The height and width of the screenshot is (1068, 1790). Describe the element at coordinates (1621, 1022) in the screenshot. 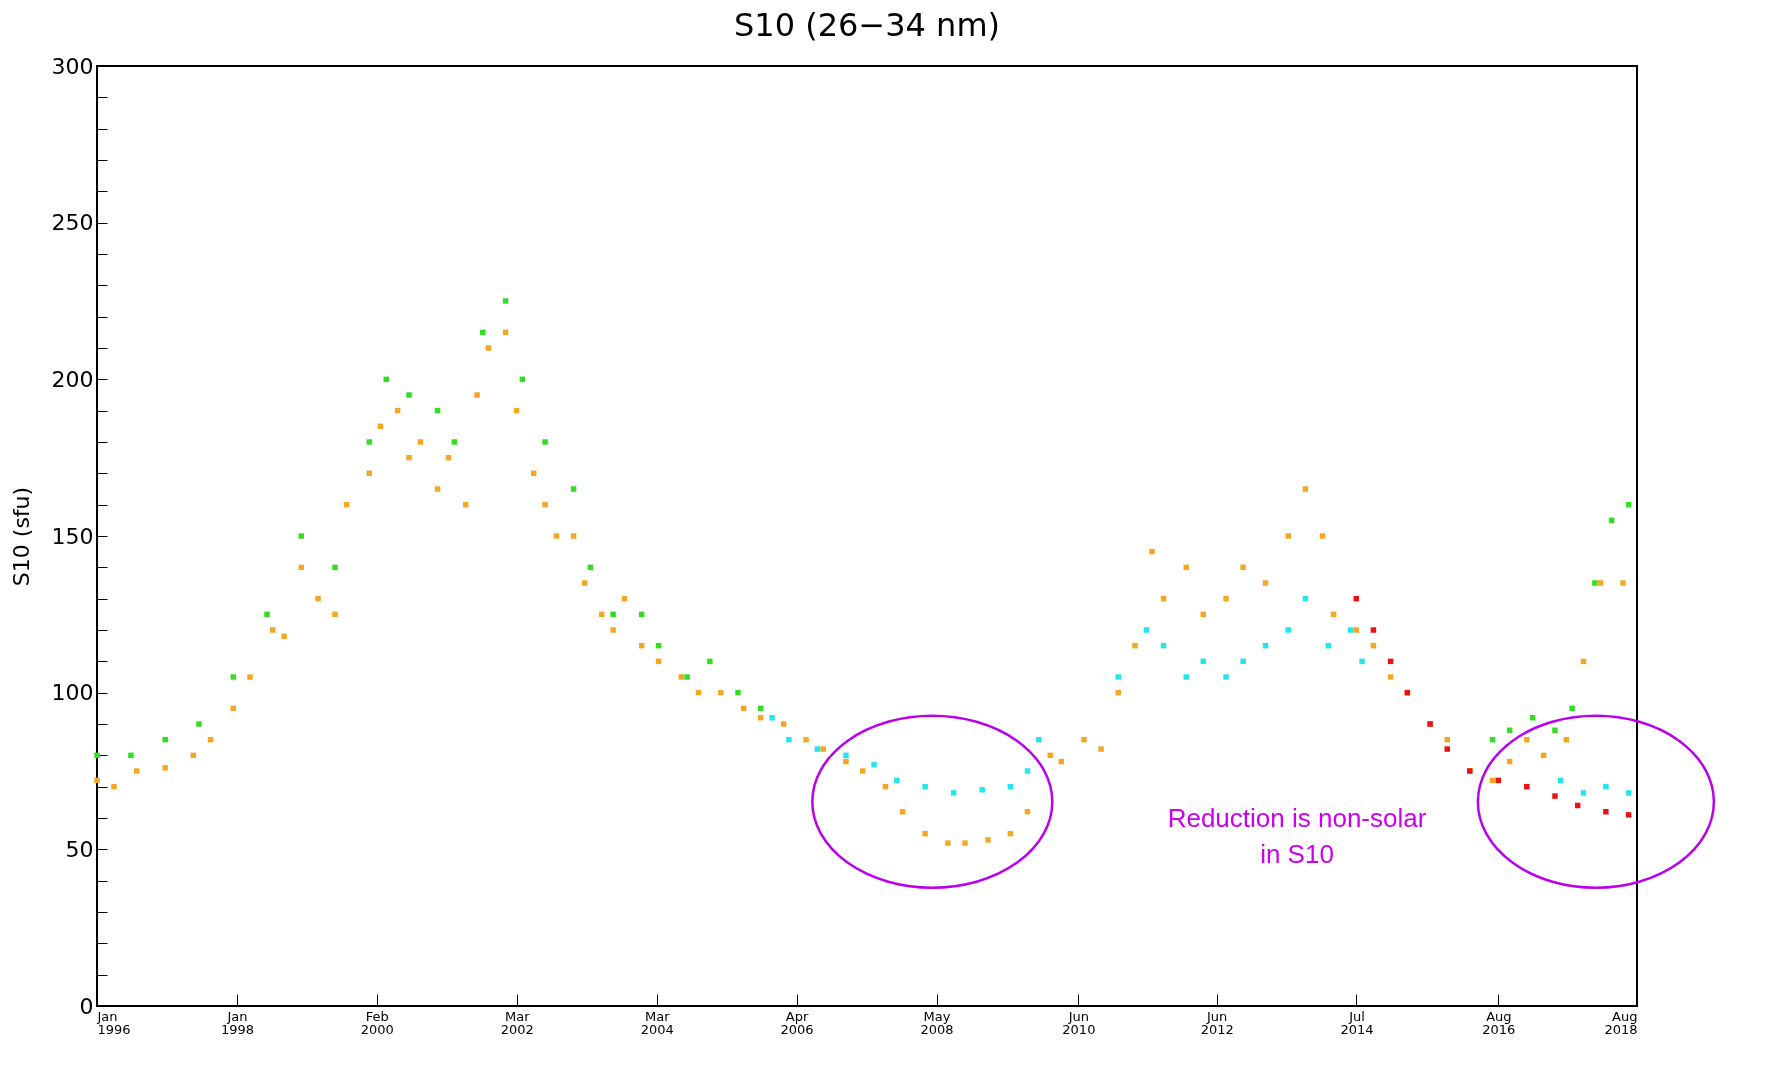

I see `x-tick-label: Aug 2018` at that location.